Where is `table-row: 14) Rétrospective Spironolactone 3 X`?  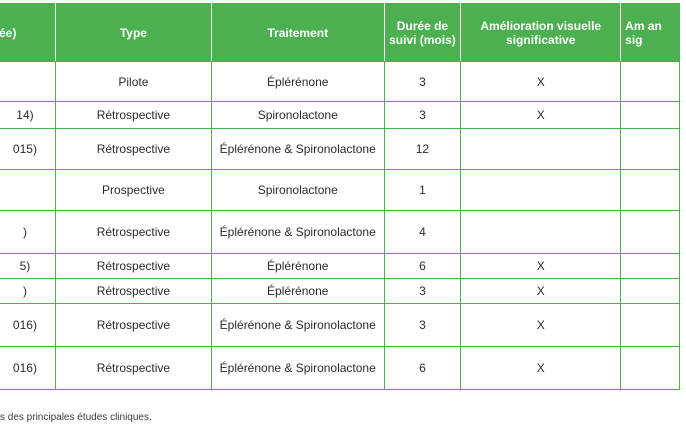
table-row: 14) Rétrospective Spironolactone 3 X is located at coordinates (340, 115).